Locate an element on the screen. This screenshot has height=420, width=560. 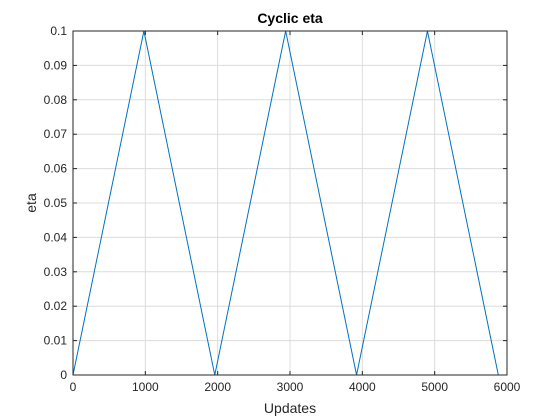
y-tick-label: 0.04 is located at coordinates (56, 237).